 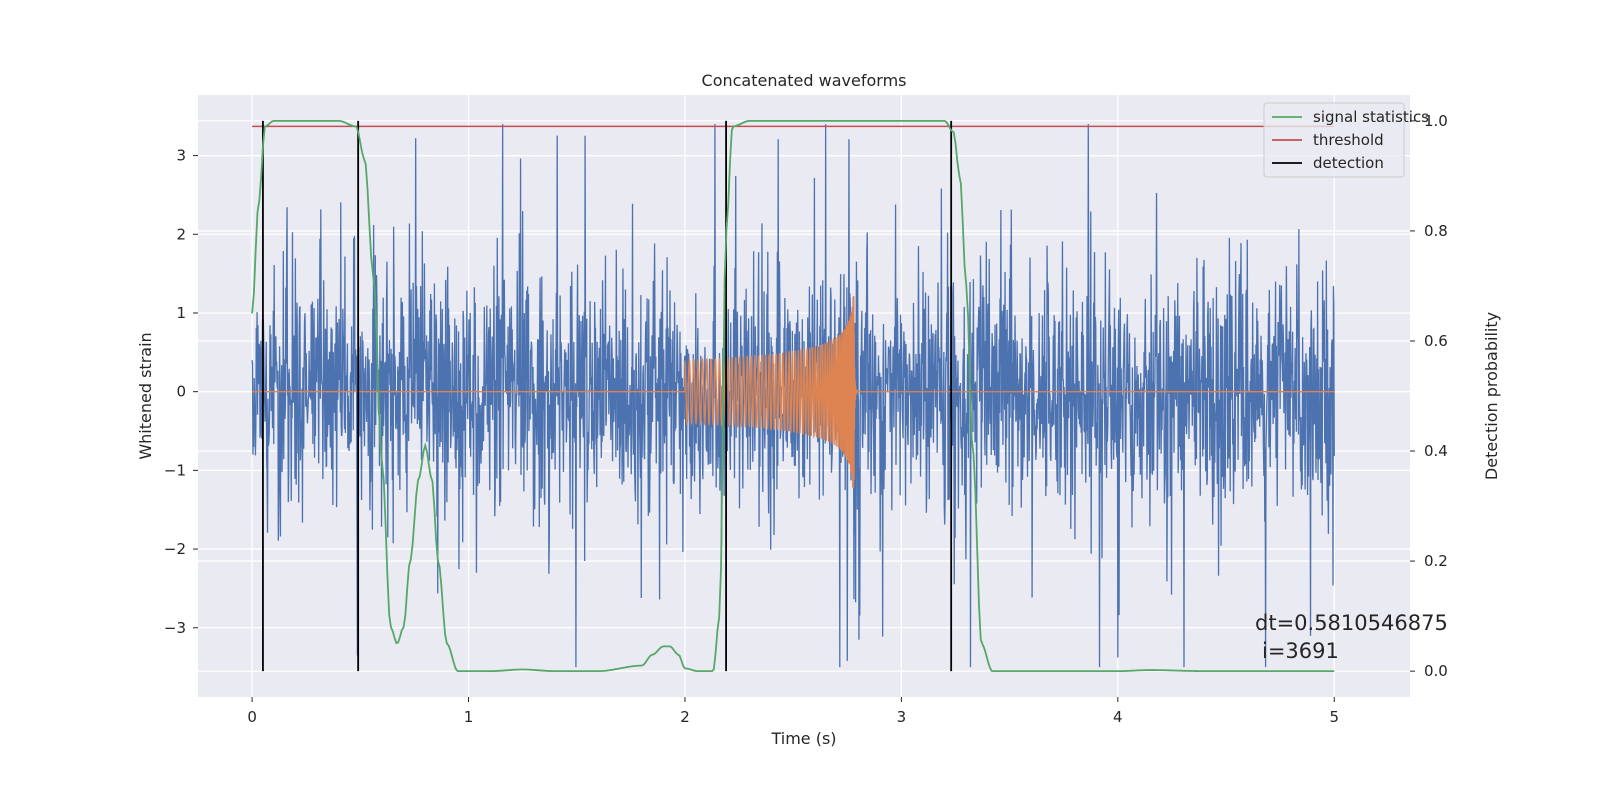 I want to click on x-tick-label: 2, so click(x=685, y=717).